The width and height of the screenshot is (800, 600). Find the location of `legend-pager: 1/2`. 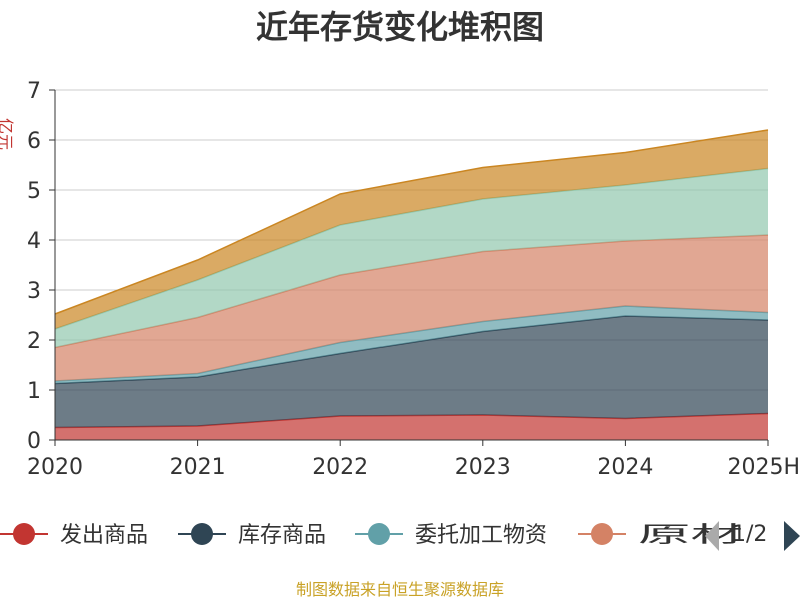

legend-pager: 1/2 is located at coordinates (752, 536).